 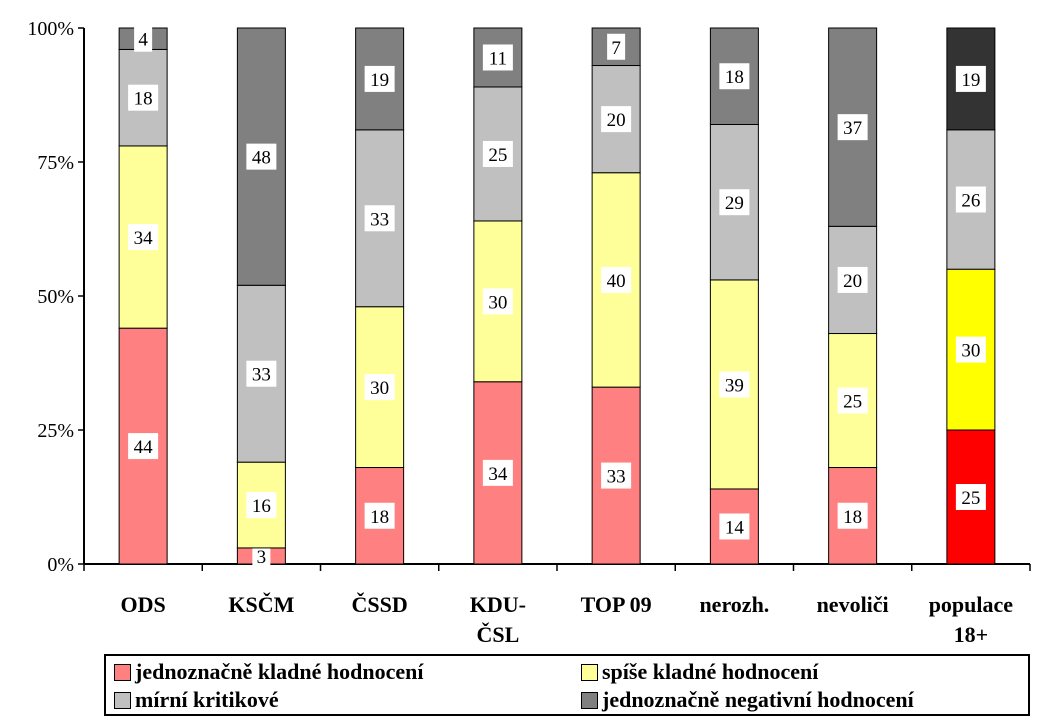 I want to click on data-label: 16, so click(x=261, y=506).